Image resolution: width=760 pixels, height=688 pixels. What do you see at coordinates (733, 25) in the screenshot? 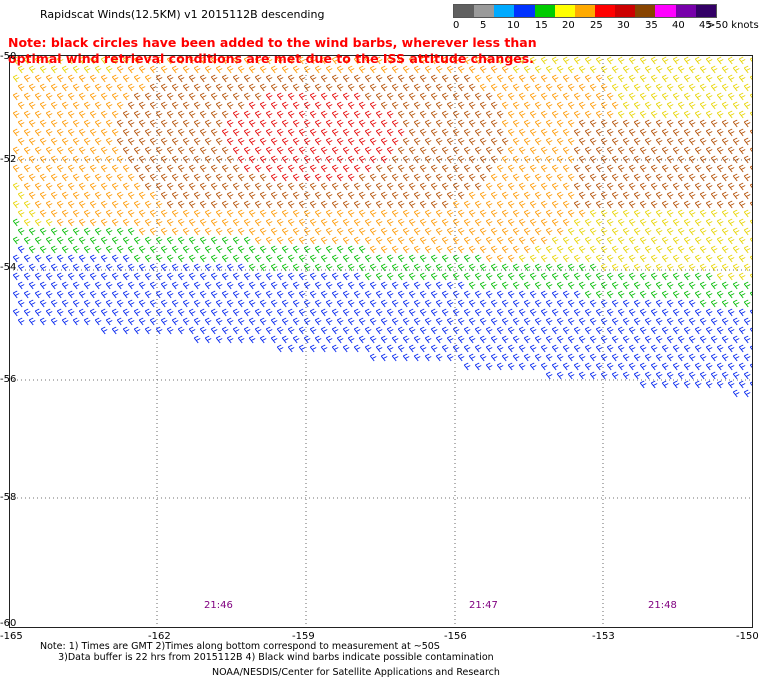
I see `legend-label: >50 knots` at bounding box center [733, 25].